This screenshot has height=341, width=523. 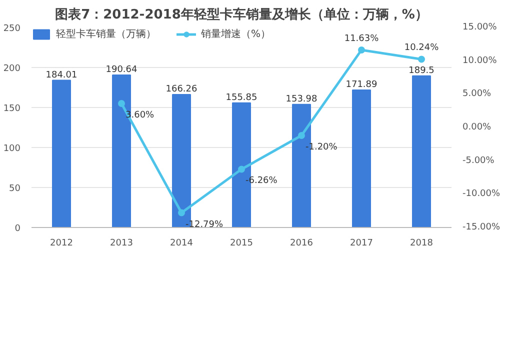 I want to click on data-label: 11.63%, so click(x=362, y=39).